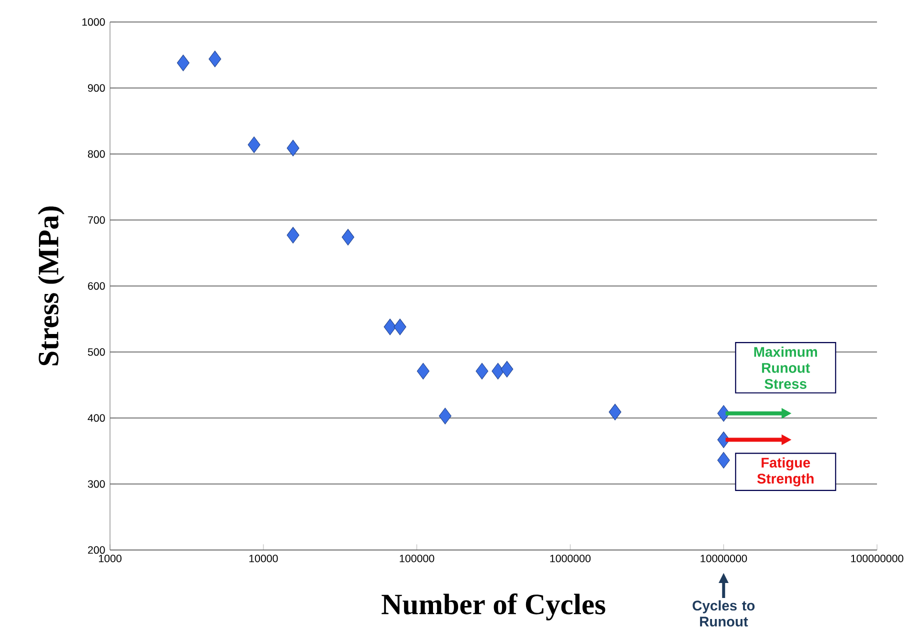 This screenshot has height=643, width=919. Describe the element at coordinates (263, 558) in the screenshot. I see `x-tick-label: 10000` at that location.